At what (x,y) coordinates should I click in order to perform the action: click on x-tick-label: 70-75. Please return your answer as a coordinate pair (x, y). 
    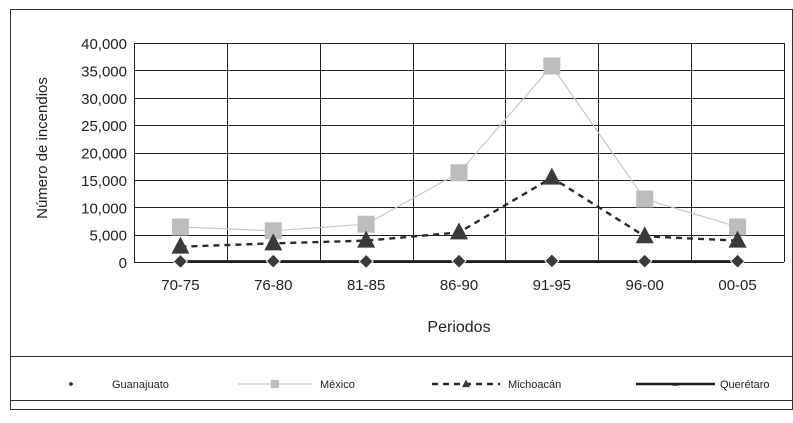
    Looking at the image, I should click on (180, 285).